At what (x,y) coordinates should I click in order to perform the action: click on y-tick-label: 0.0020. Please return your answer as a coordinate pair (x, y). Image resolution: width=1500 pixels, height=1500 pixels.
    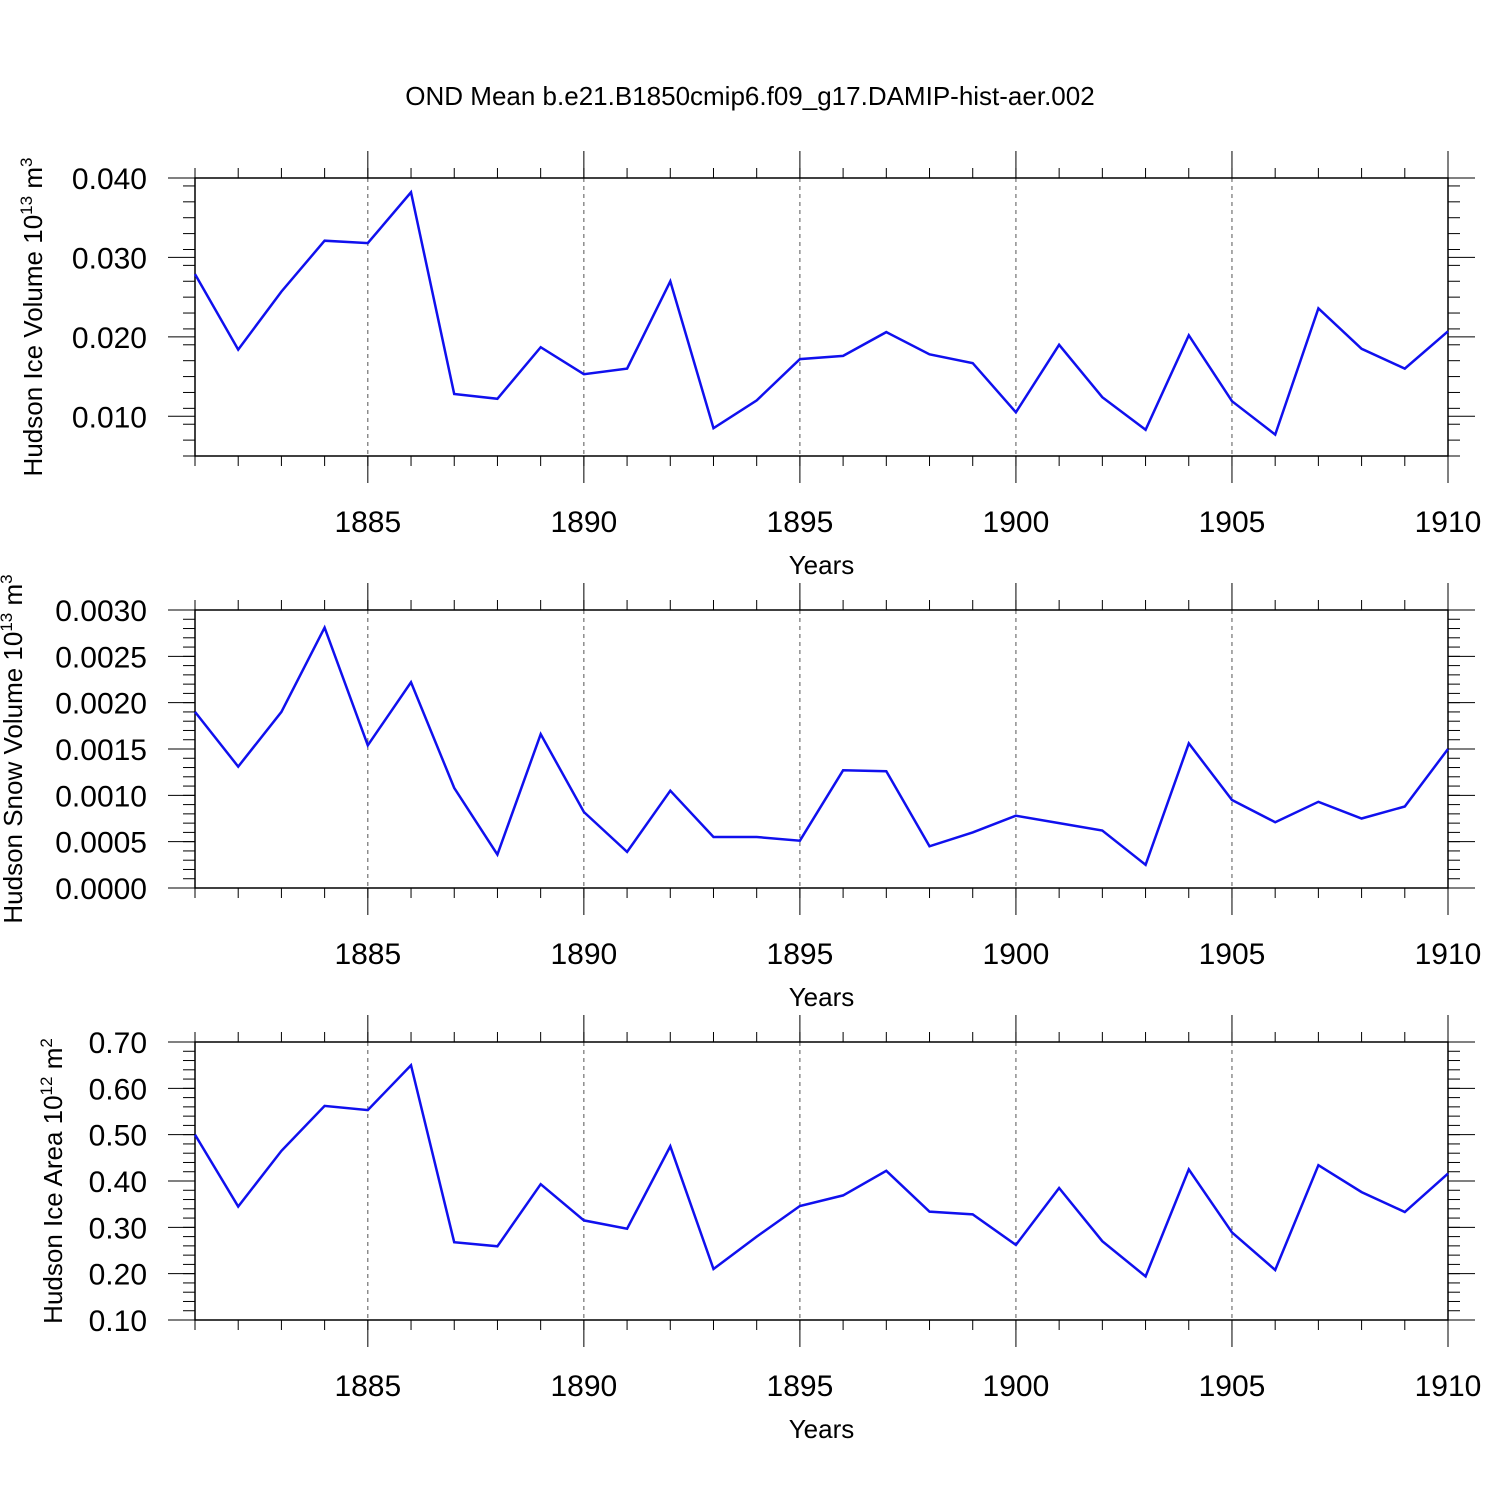
    Looking at the image, I should click on (101, 704).